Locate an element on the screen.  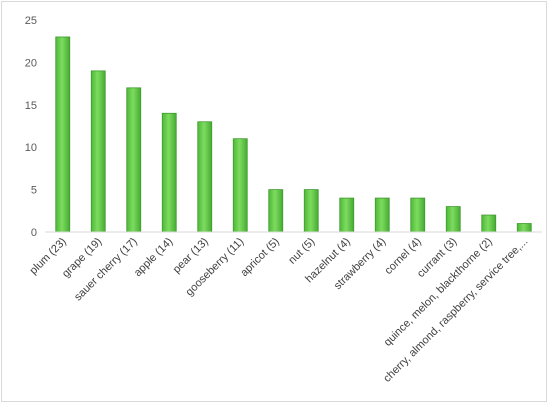
x-tick-label: sauer cherry (17) is located at coordinates (106, 270).